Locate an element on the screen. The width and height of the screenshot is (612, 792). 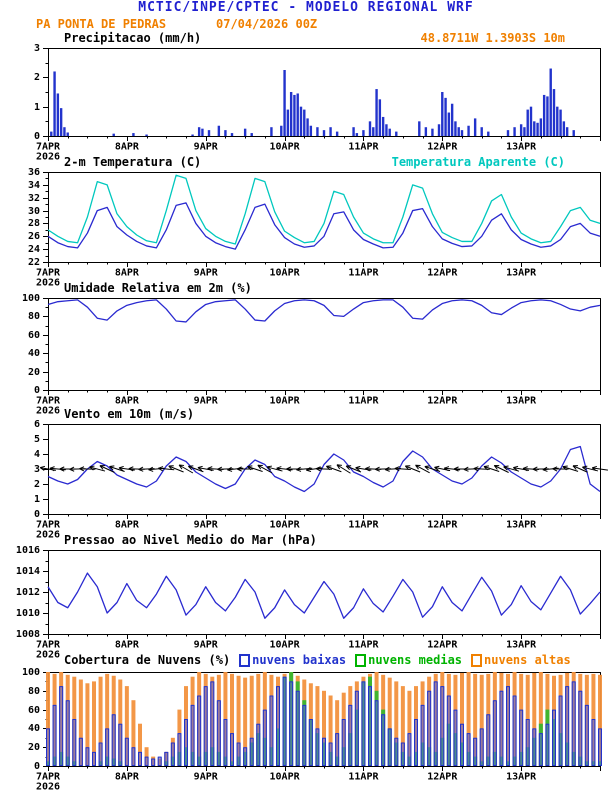
legend-label-low-clouds: nuvens baixas is located at coordinates (299, 660).